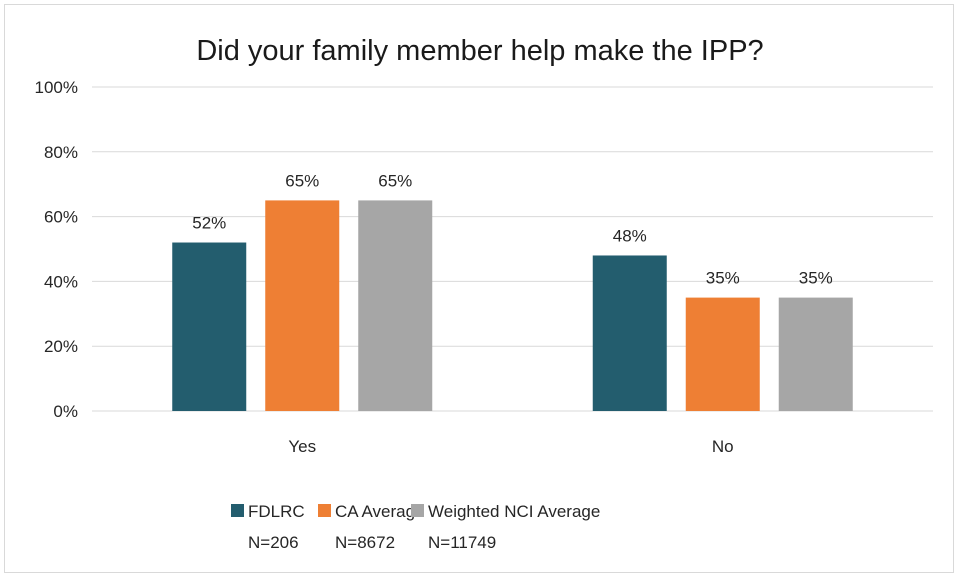  What do you see at coordinates (56, 249) in the screenshot?
I see `y-axis-ticks: 0% 20% 40% 60% 80% 100%` at bounding box center [56, 249].